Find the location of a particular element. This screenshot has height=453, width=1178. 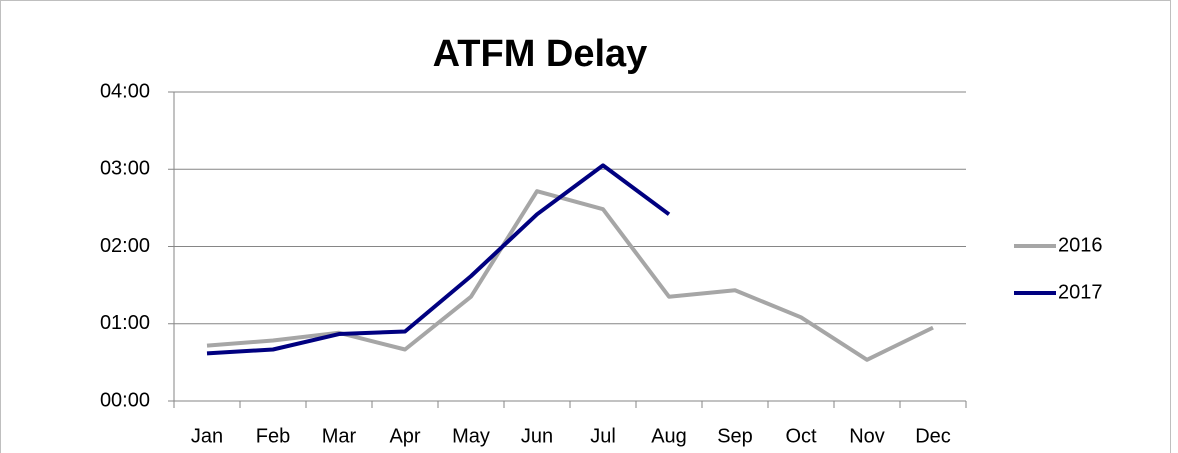

x-tick-label: Sep is located at coordinates (735, 436).